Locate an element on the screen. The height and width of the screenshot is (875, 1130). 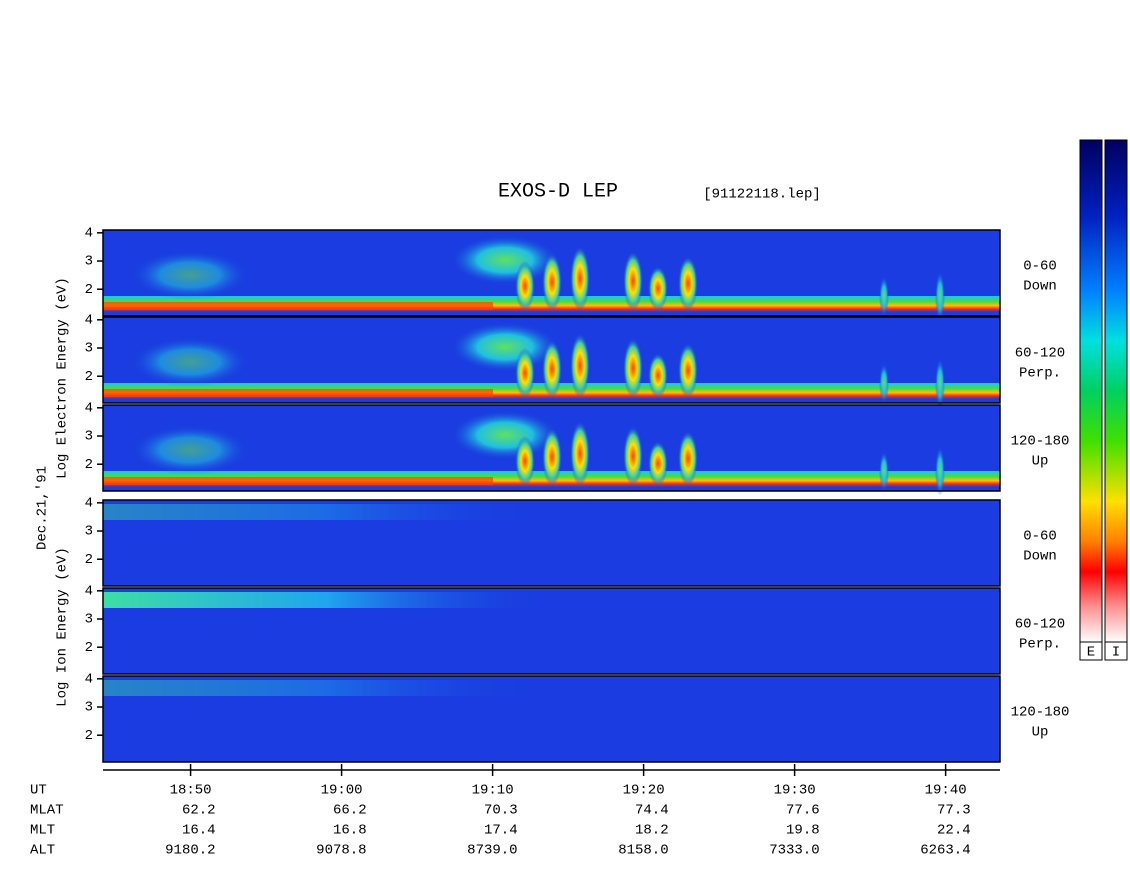
orbit-value: 62.2 is located at coordinates (199, 811).